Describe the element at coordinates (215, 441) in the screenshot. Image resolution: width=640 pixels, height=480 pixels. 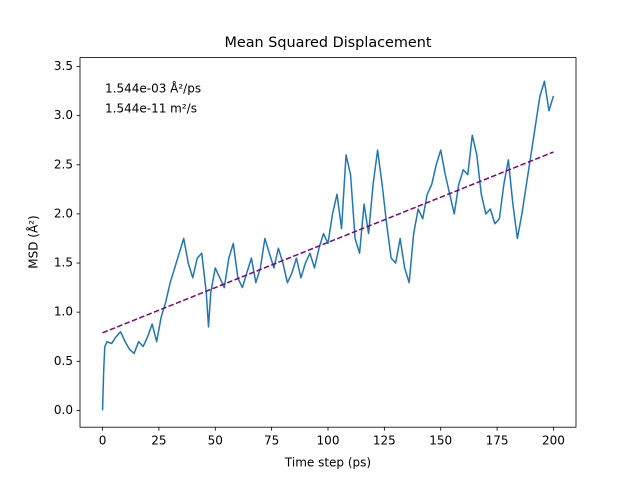
I see `x-tick-label: 50` at that location.